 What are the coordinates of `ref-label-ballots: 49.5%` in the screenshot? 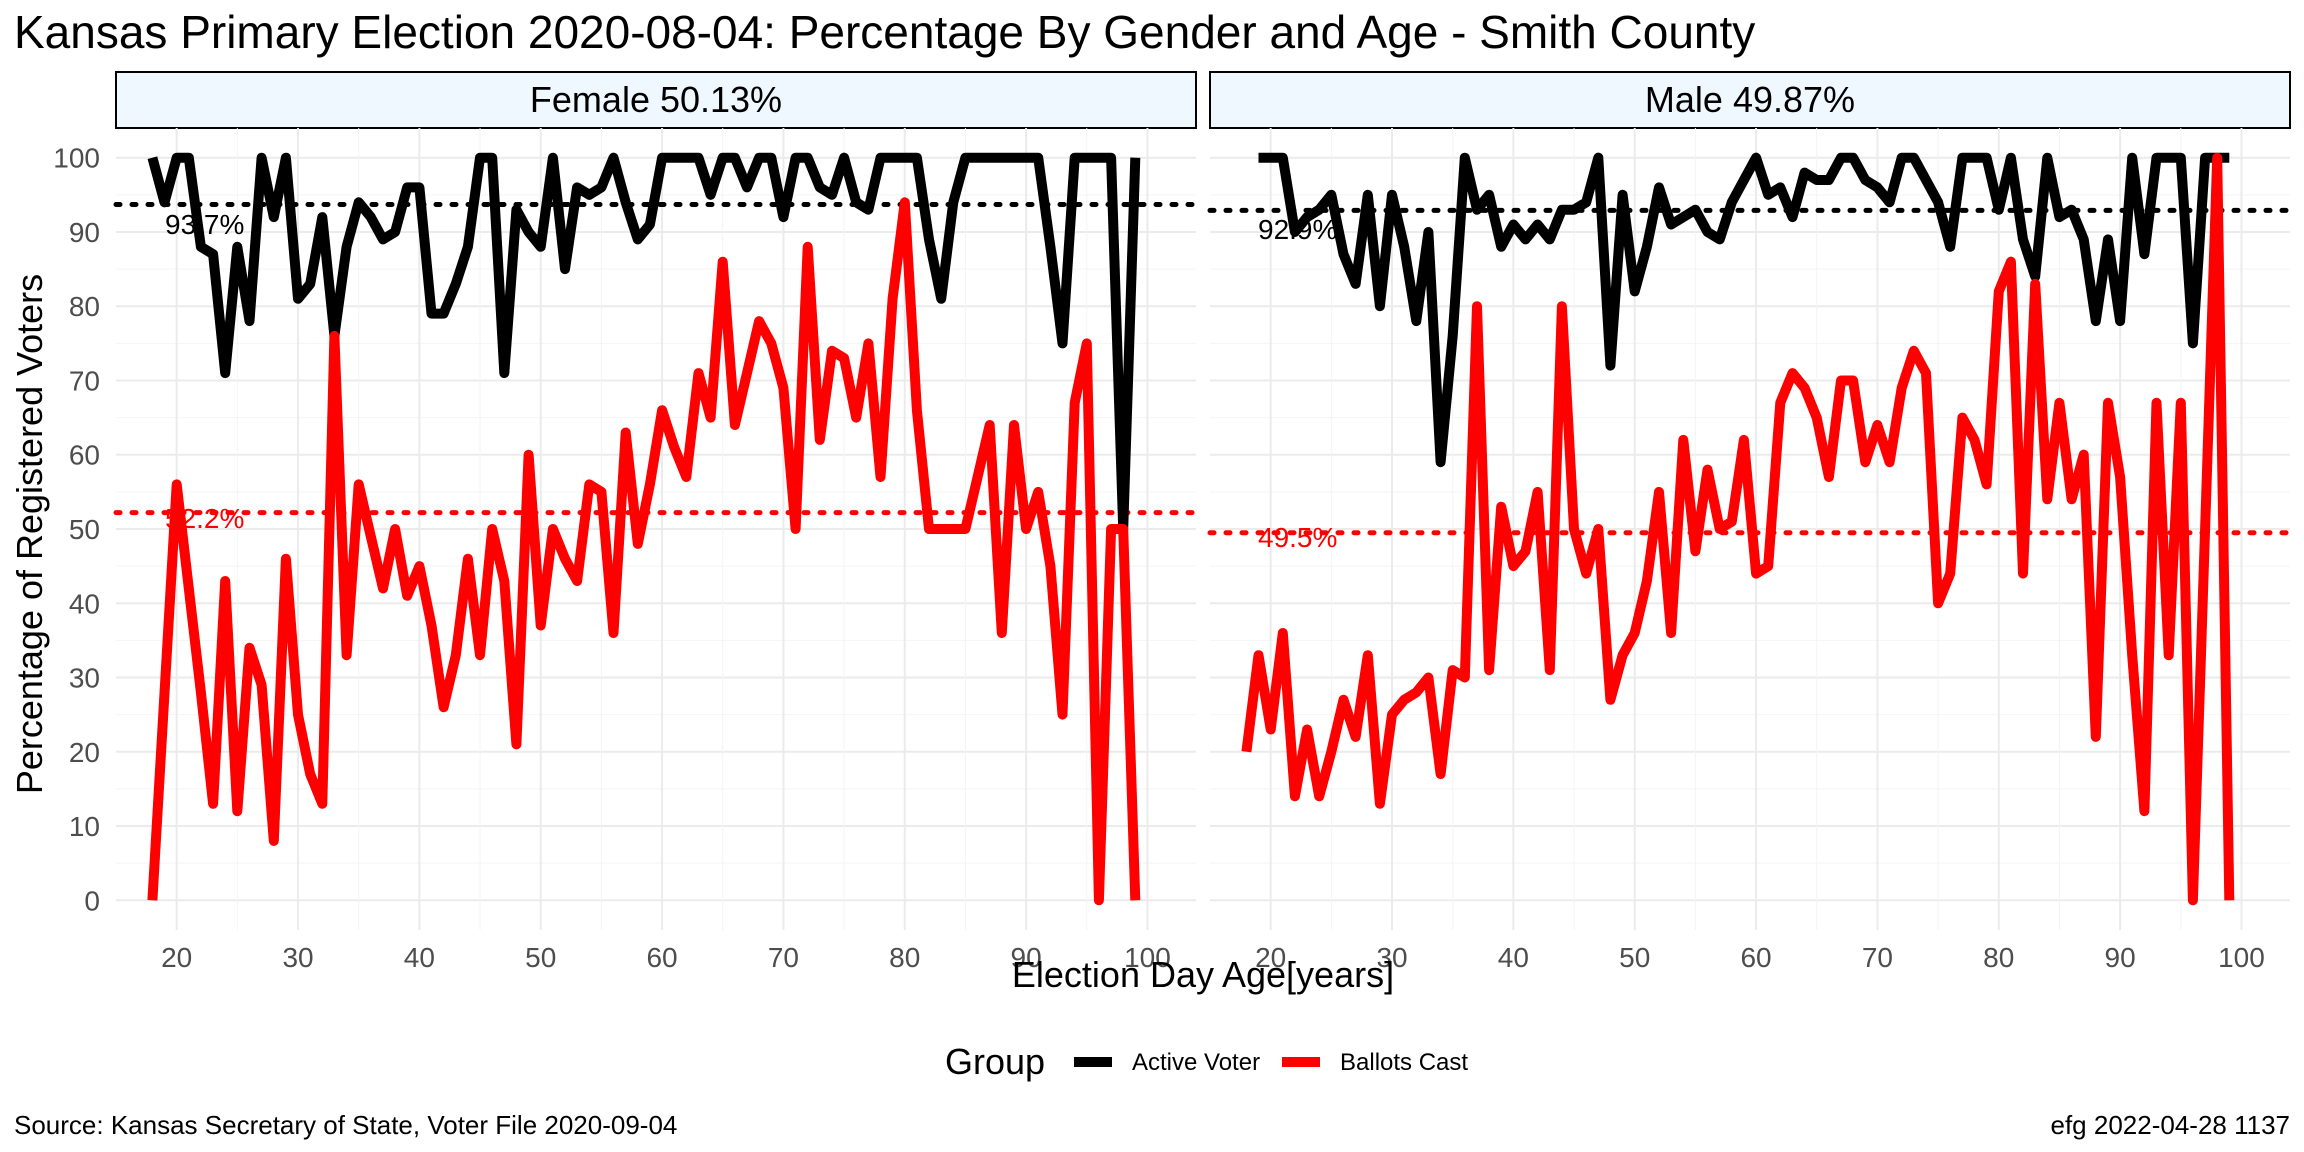 It's located at (1297, 537).